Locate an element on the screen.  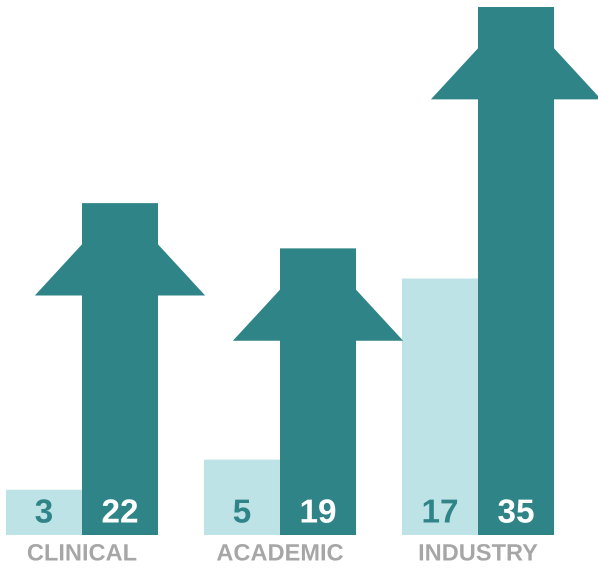
x-tick-label: INDUSTRY is located at coordinates (479, 552).